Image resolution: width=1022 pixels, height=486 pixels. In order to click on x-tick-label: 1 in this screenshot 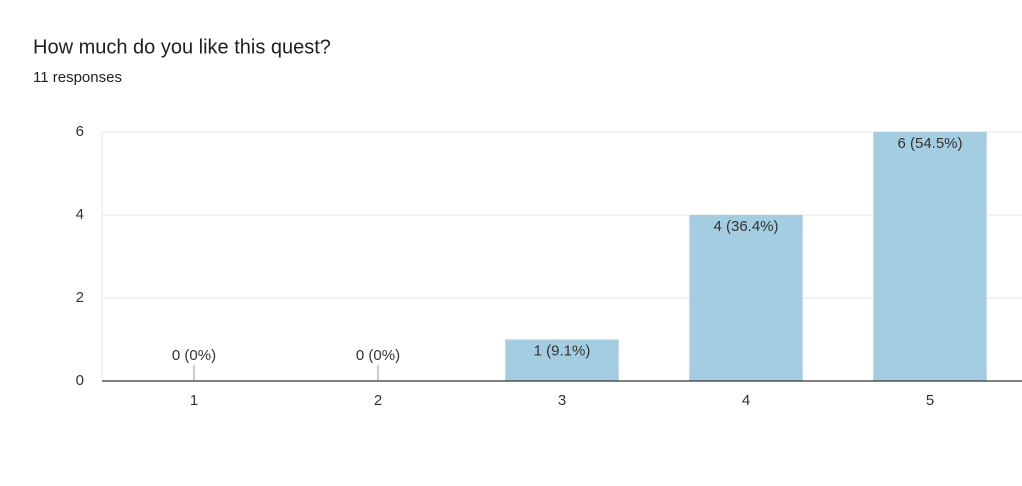, I will do `click(194, 400)`.